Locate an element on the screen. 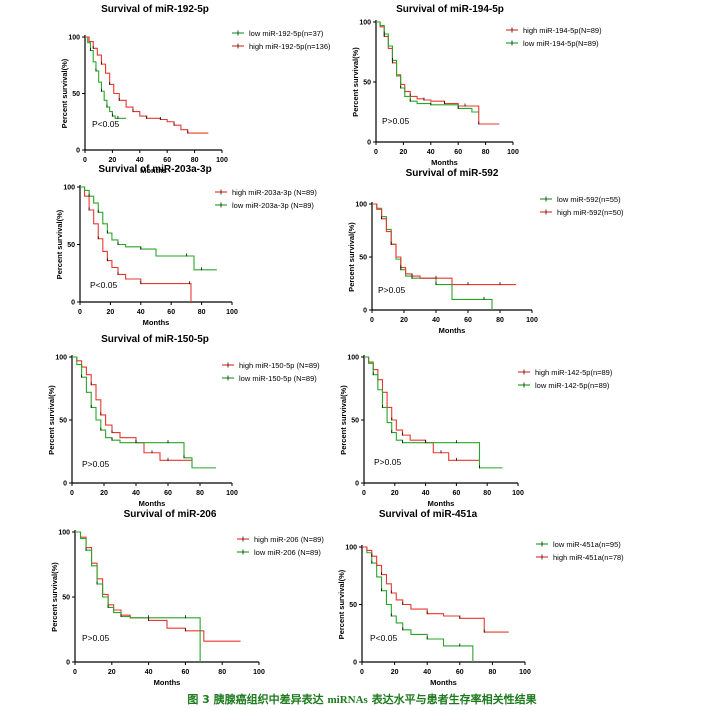 This screenshot has width=724, height=710. figure-caption: 图 3 胰腺癌组织中差异表达 miRNAs 表达水平与患者生存率相关性结果 is located at coordinates (362, 699).